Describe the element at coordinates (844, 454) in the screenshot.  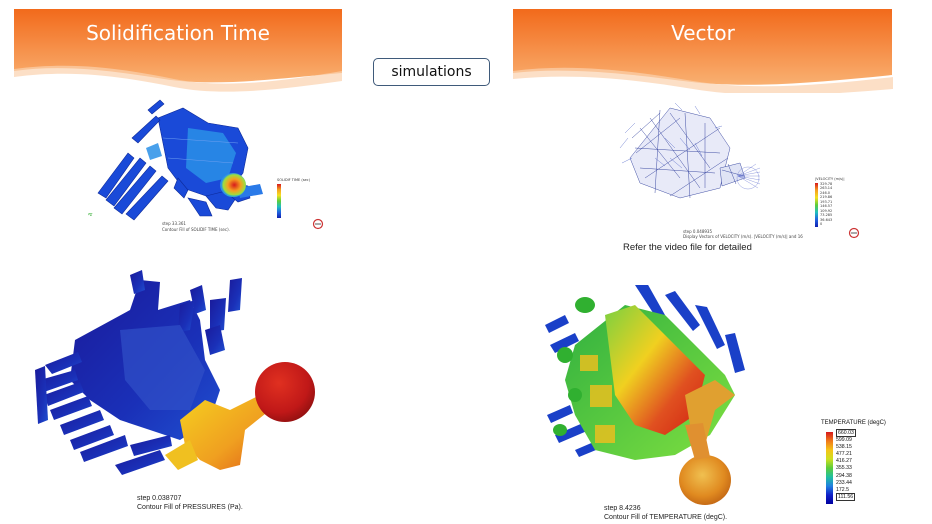
I see `legend-value: 477.21` at that location.